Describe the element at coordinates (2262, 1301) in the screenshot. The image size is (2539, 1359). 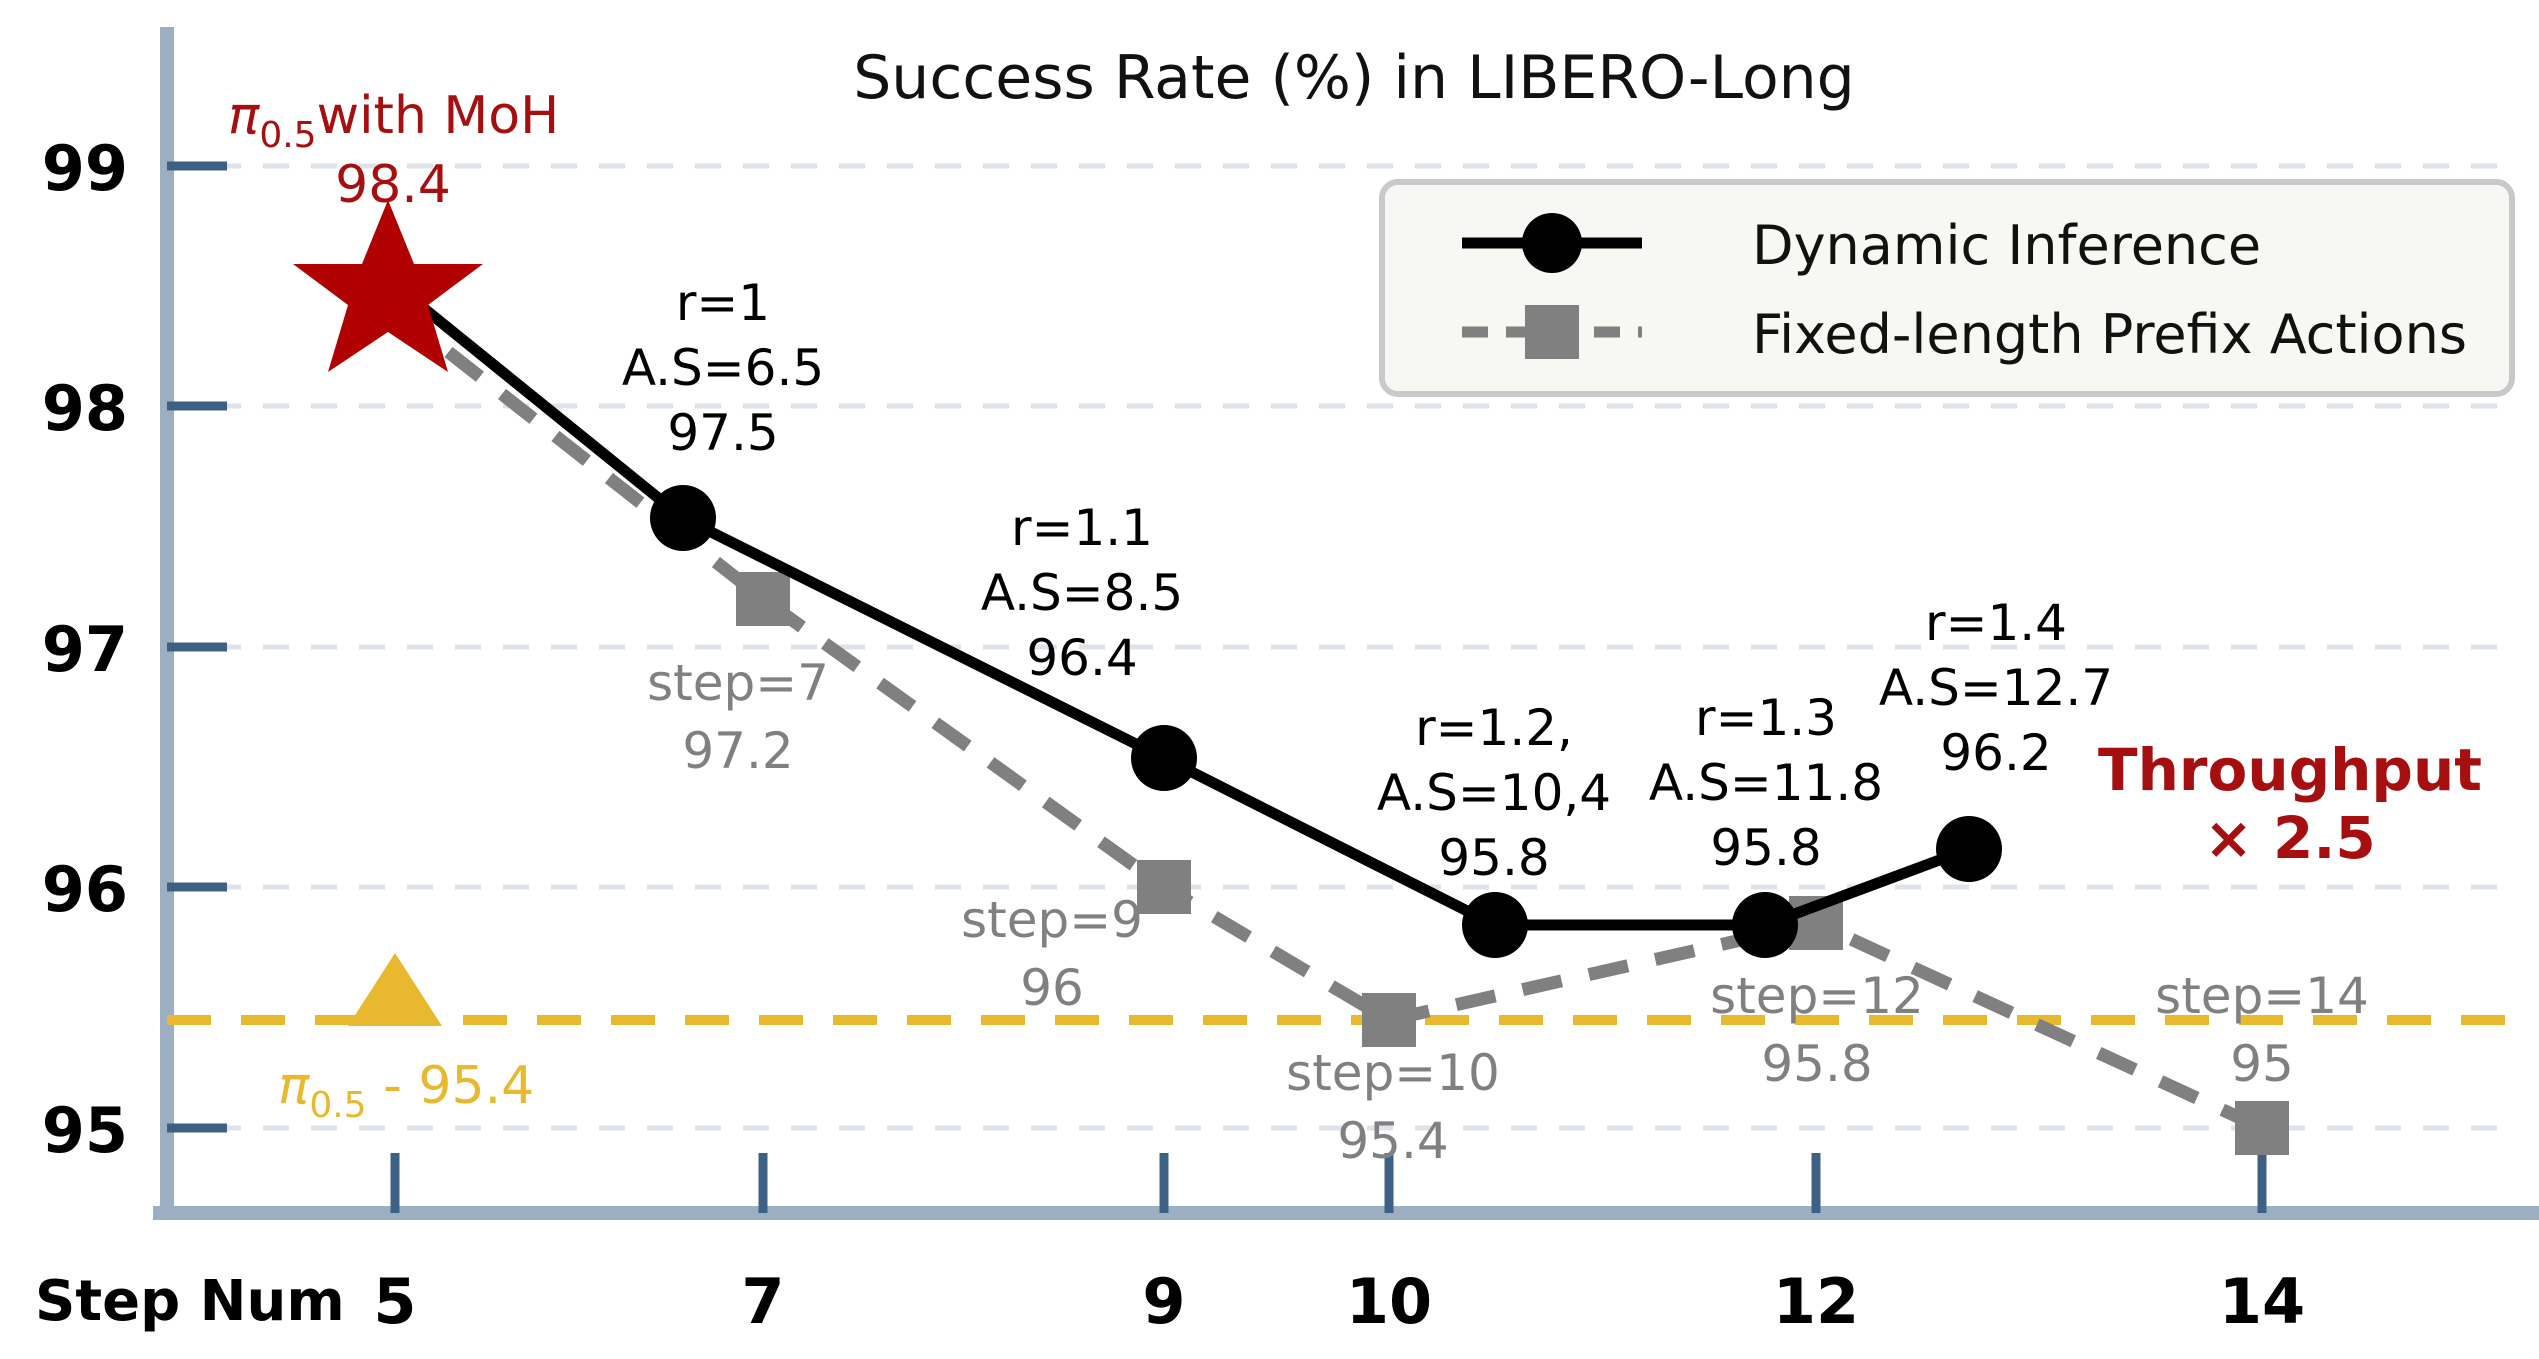
I see `x-tick-14: 14` at that location.